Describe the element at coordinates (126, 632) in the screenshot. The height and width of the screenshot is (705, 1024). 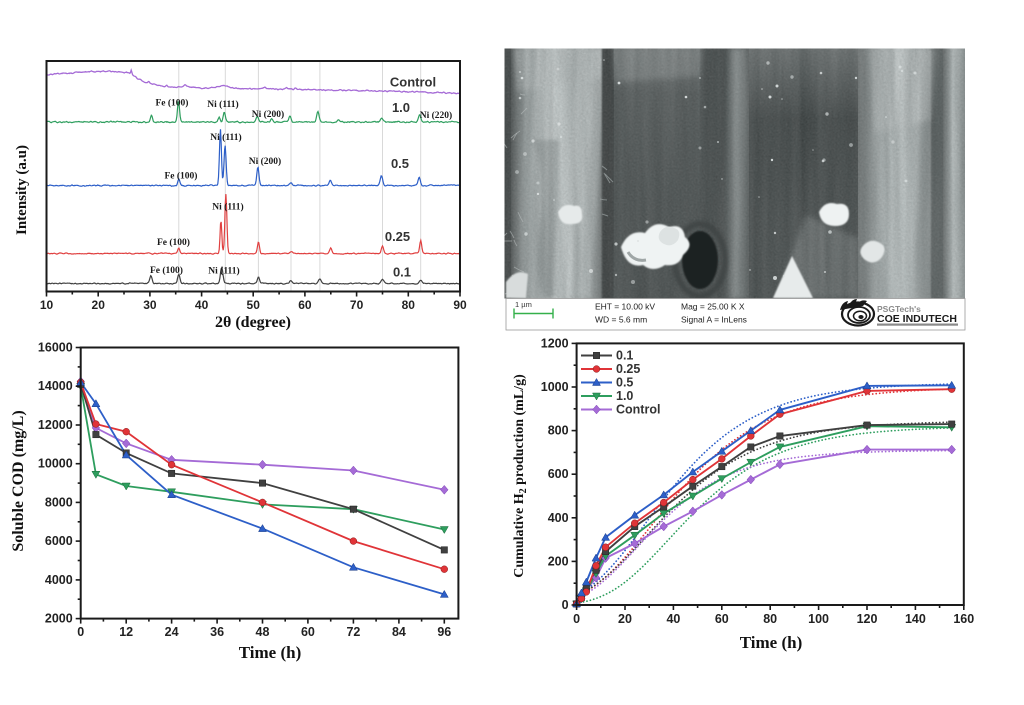
I see `svg-text: 12` at that location.